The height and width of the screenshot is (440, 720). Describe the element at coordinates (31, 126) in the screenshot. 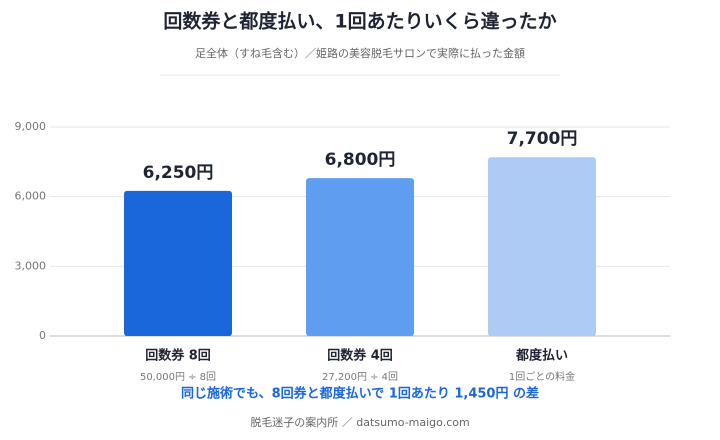

I see `y-tick-label: 9,000` at that location.